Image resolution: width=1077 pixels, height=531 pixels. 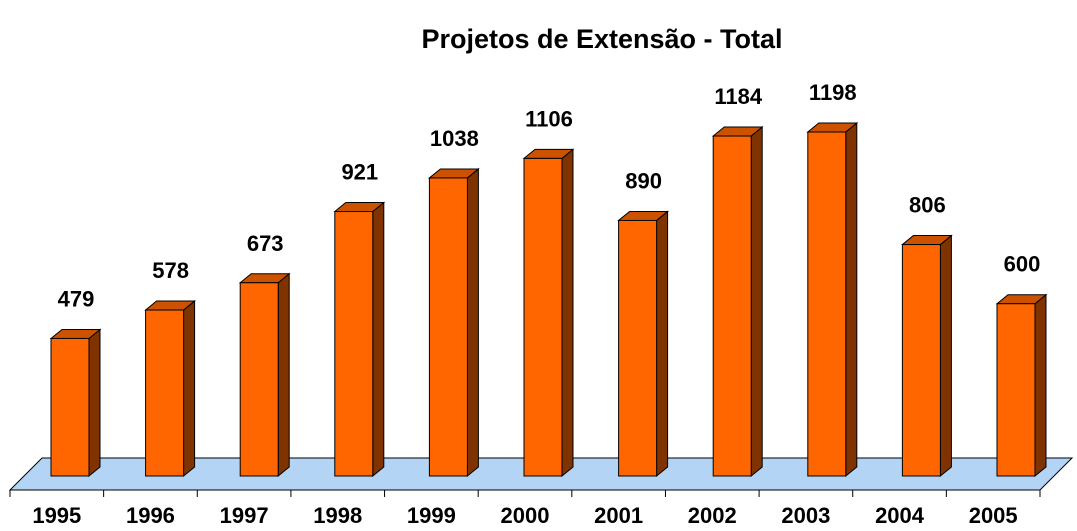 What do you see at coordinates (244, 515) in the screenshot?
I see `x-tick-label: 1997` at bounding box center [244, 515].